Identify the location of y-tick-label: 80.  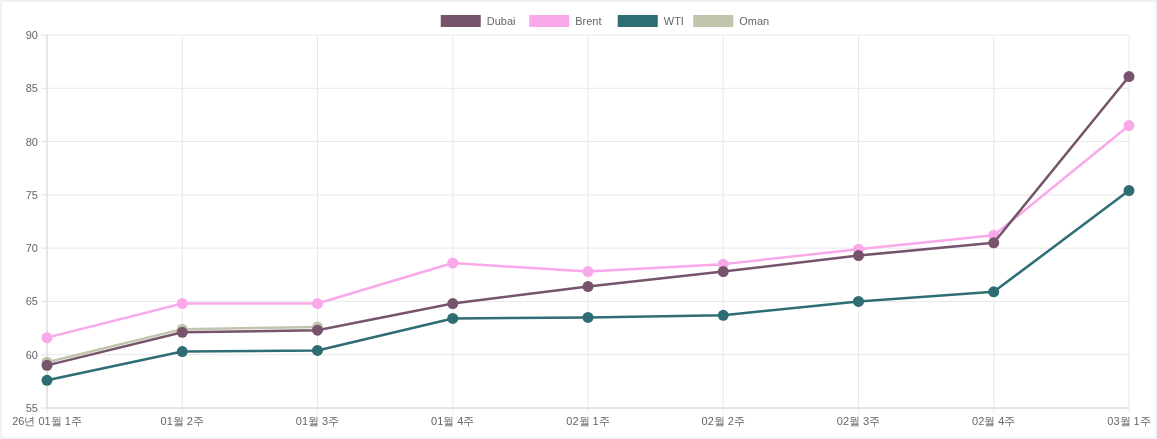
(31, 141).